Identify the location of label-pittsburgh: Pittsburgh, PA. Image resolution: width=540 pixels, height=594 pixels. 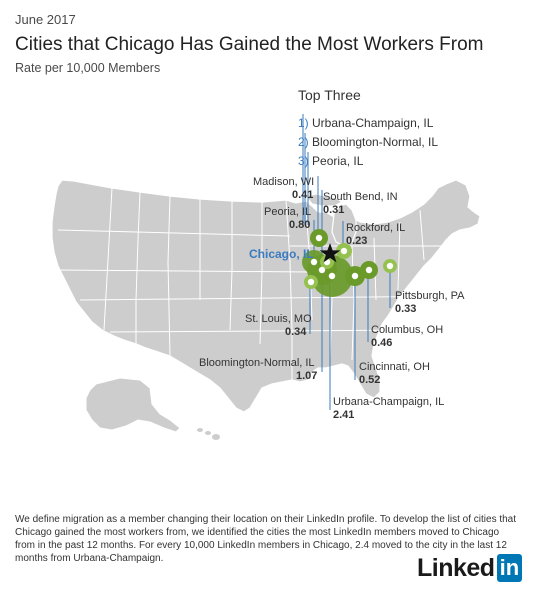
(430, 296).